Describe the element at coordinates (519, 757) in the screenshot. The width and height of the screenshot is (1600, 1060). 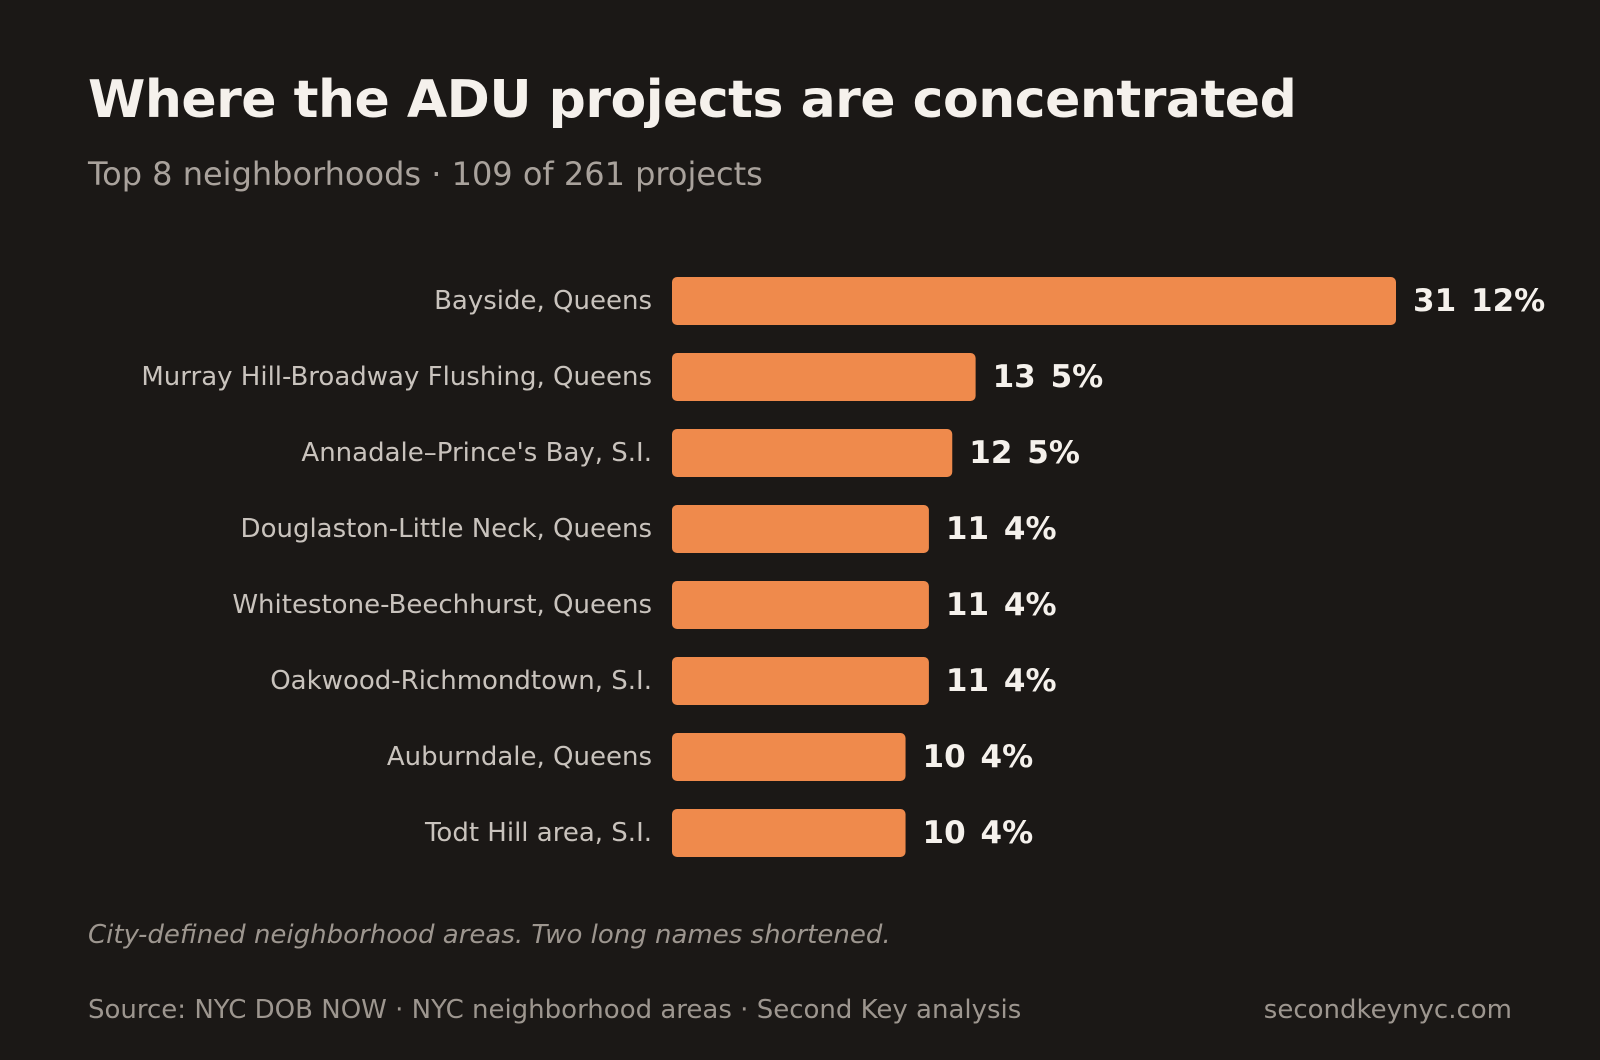
I see `category-label: Auburndale, Queens` at that location.